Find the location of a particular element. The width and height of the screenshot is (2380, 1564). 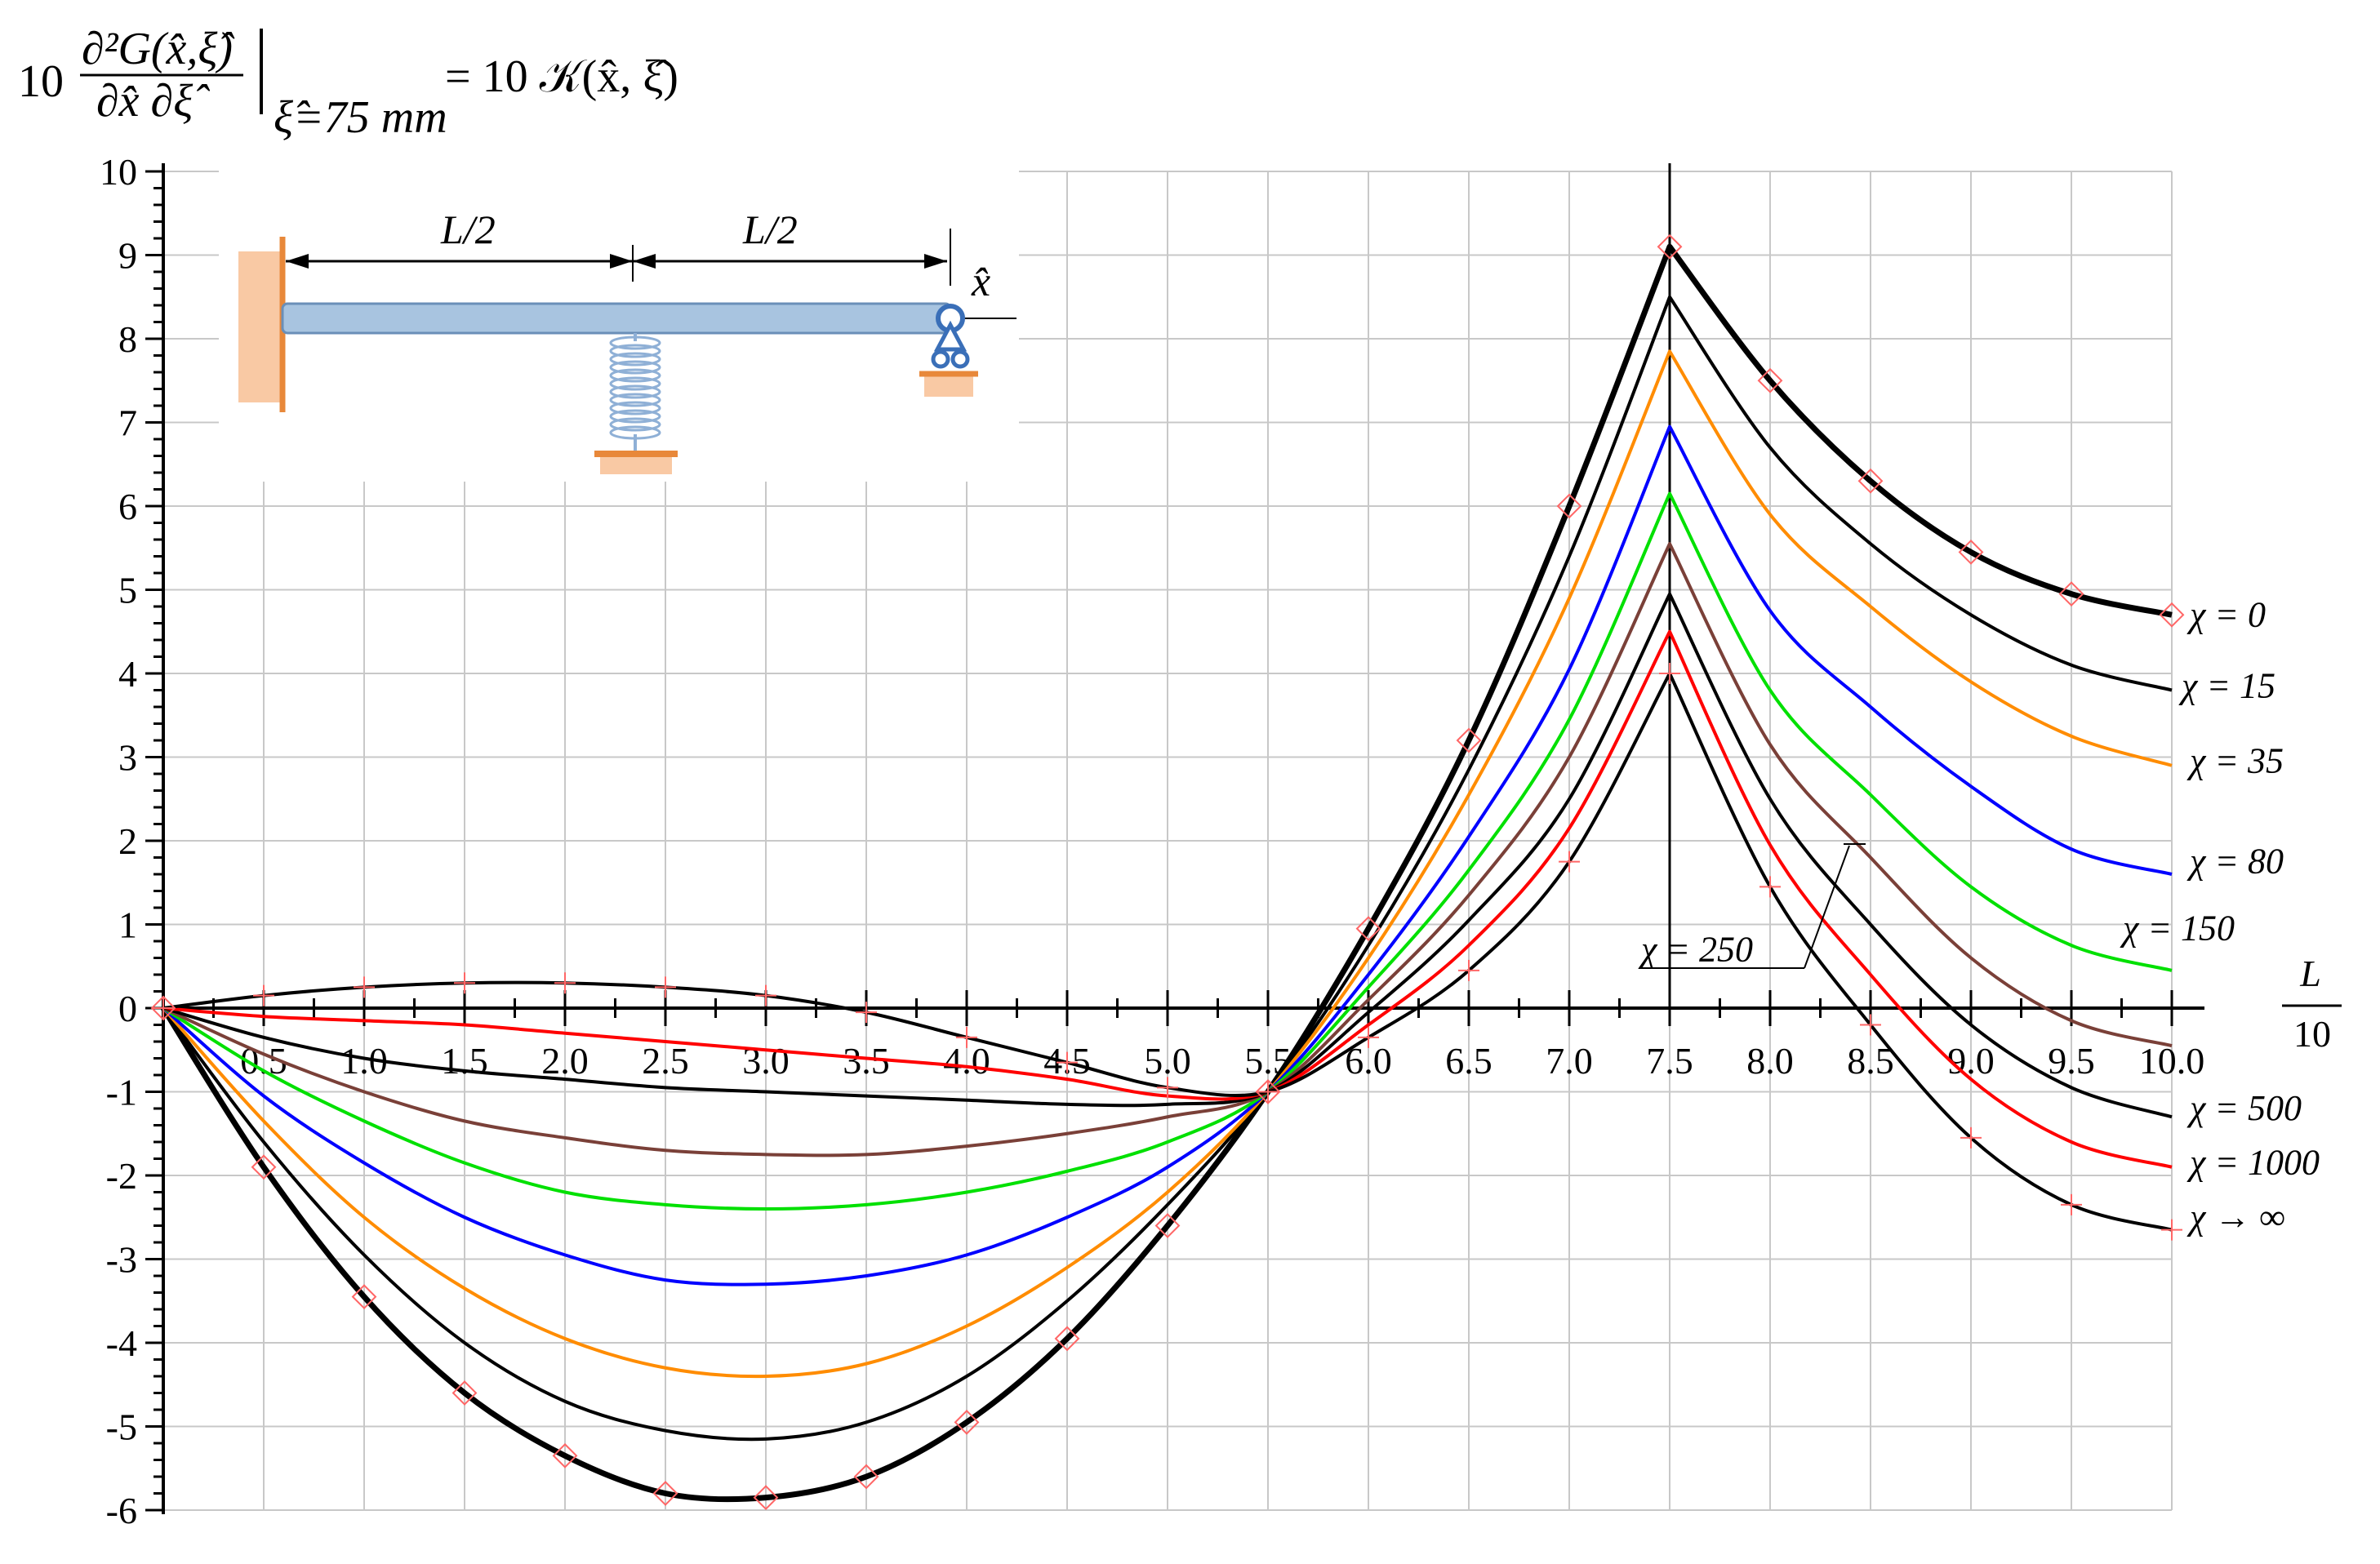

title-coef: 10 is located at coordinates (41, 82).